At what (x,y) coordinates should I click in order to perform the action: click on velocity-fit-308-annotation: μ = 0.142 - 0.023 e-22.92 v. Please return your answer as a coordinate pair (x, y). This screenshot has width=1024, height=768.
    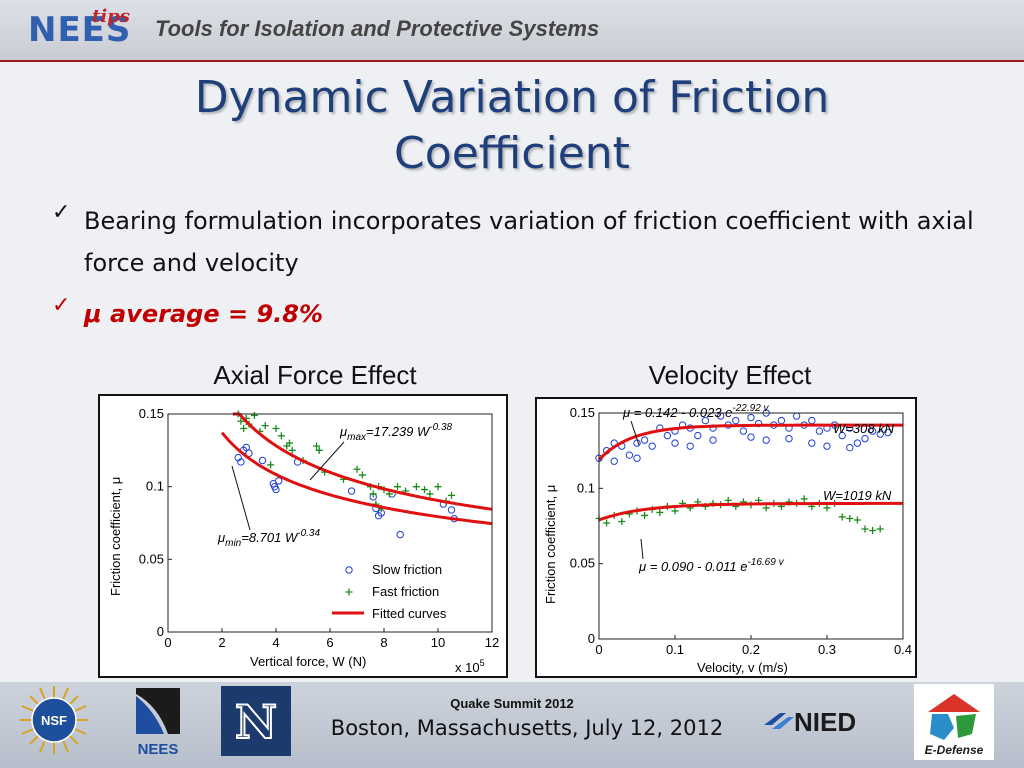
    Looking at the image, I should click on (696, 411).